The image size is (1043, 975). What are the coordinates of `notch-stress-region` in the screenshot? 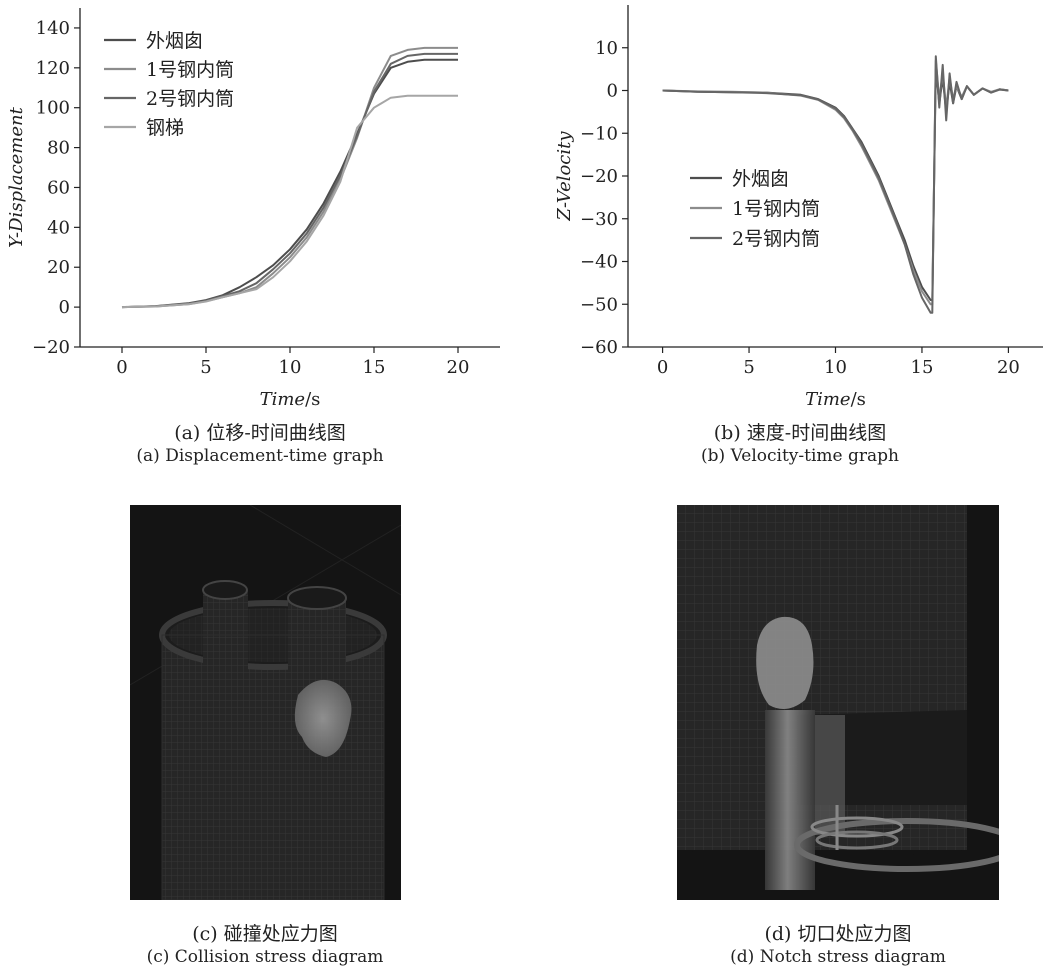 It's located at (785, 662).